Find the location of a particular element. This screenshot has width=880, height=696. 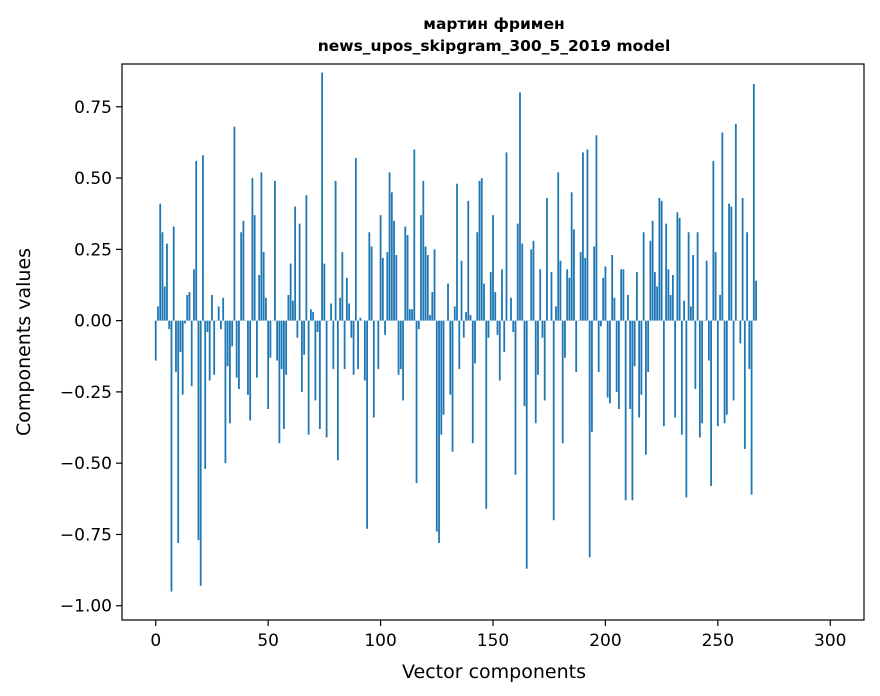

y-tick-label: −0.50 is located at coordinates (86, 464).